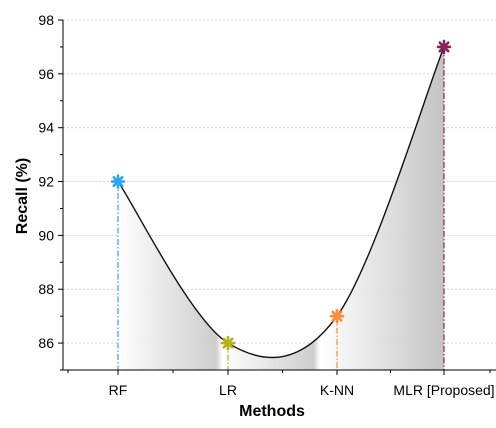  What do you see at coordinates (337, 390) in the screenshot?
I see `x-tick-label-k-nn: K-NN` at bounding box center [337, 390].